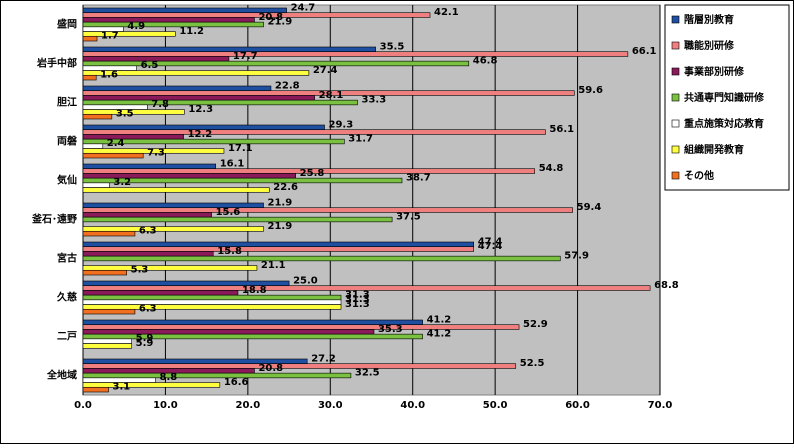 The height and width of the screenshot is (448, 794). What do you see at coordinates (67, 141) in the screenshot?
I see `y-tick-label: 両磐` at bounding box center [67, 141].